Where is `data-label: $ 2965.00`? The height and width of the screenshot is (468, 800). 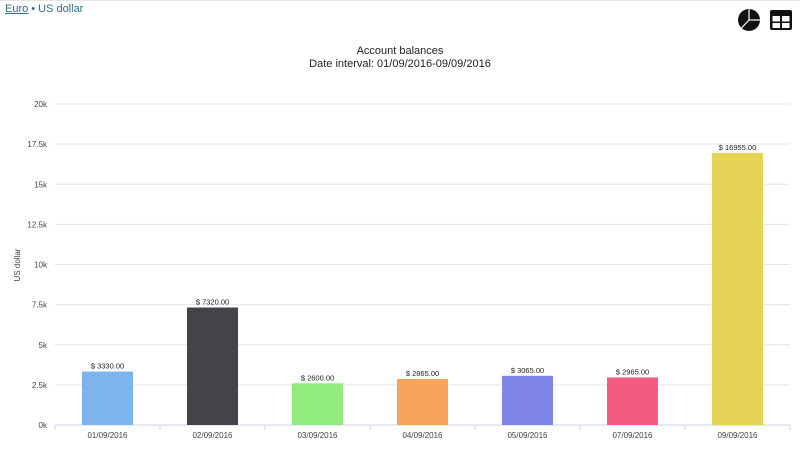
data-label: $ 2965.00 is located at coordinates (632, 371).